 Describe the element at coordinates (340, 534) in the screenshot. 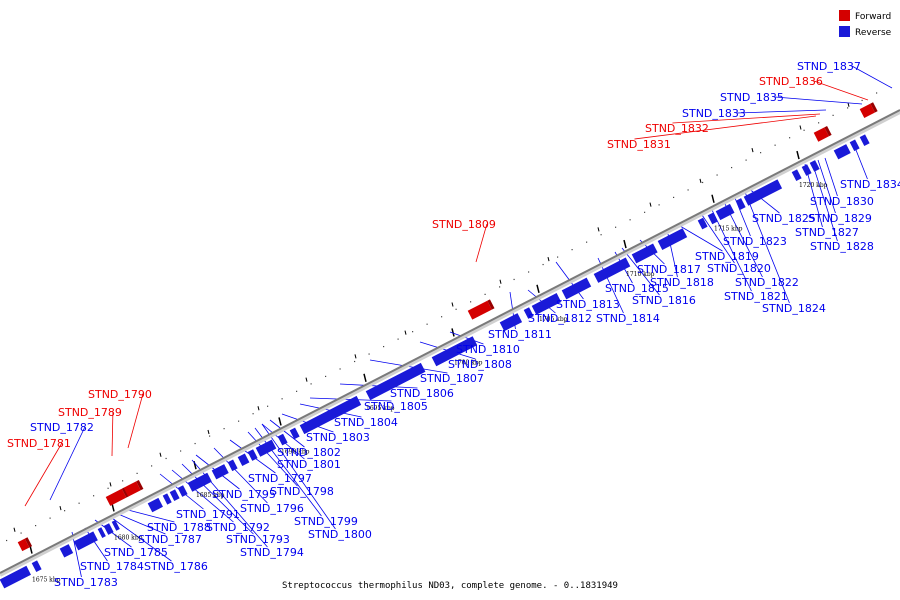

I see `gene-label: STND_1800` at that location.